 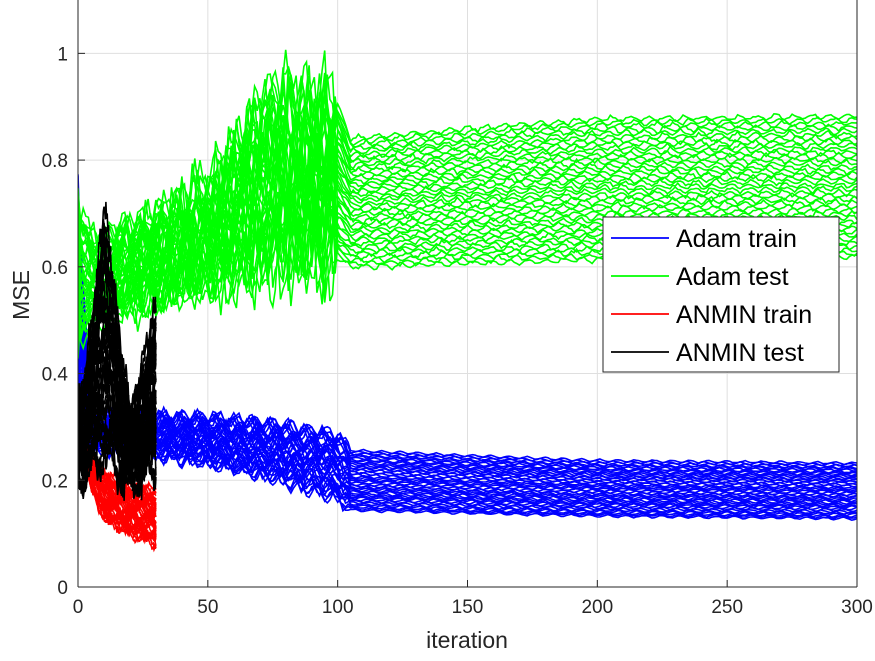 I want to click on y-tick-label: 0.6, so click(x=55, y=268).